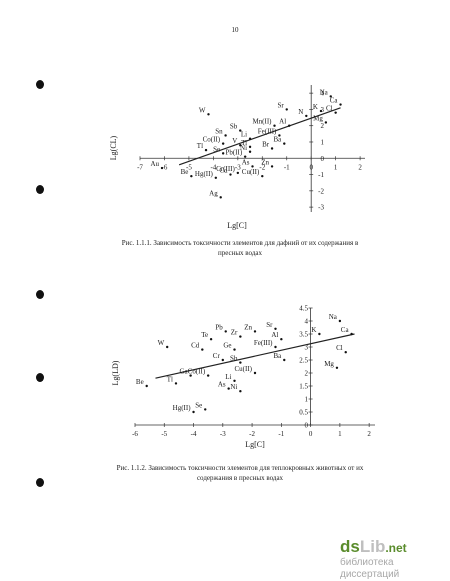 The image size is (450, 581). What do you see at coordinates (303, 335) in the screenshot?
I see `y-tick-label: 3.5` at bounding box center [303, 335].